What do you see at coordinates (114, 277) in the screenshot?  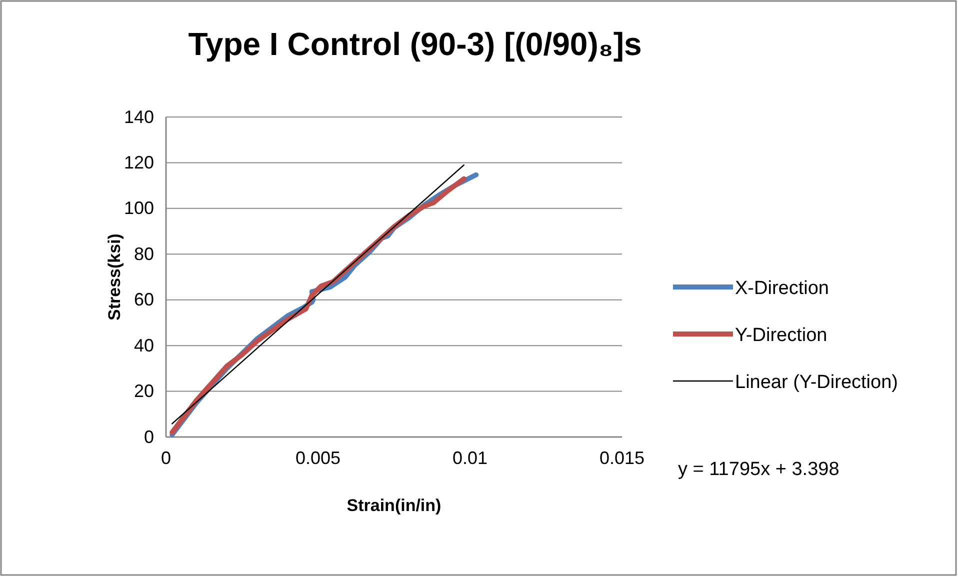 I see `y-axis-title: Stress(ksi)` at bounding box center [114, 277].